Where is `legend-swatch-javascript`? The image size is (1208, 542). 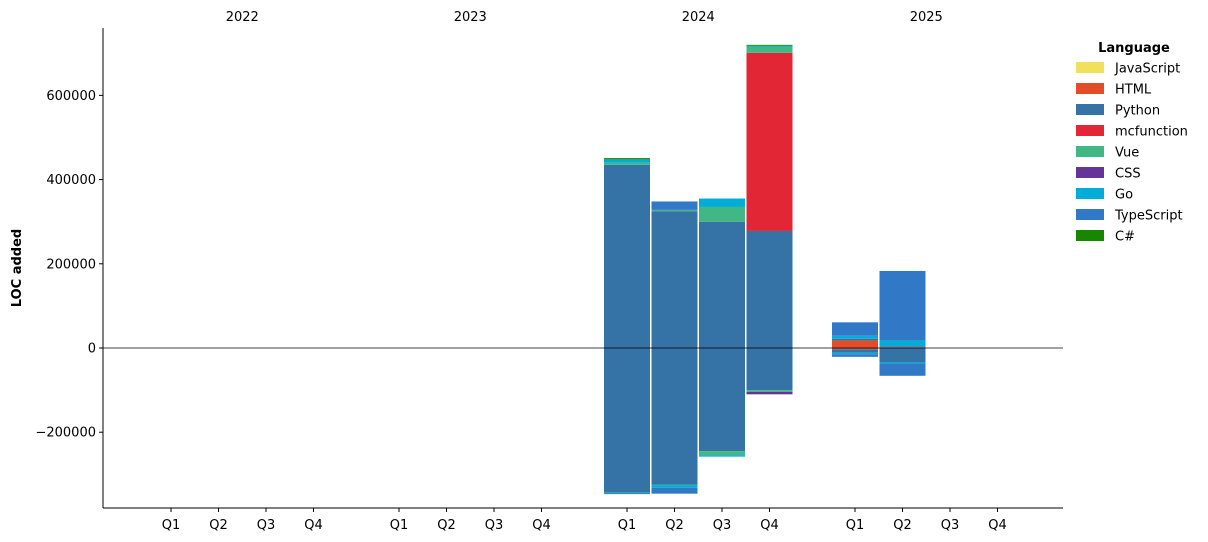 legend-swatch-javascript is located at coordinates (1090, 67).